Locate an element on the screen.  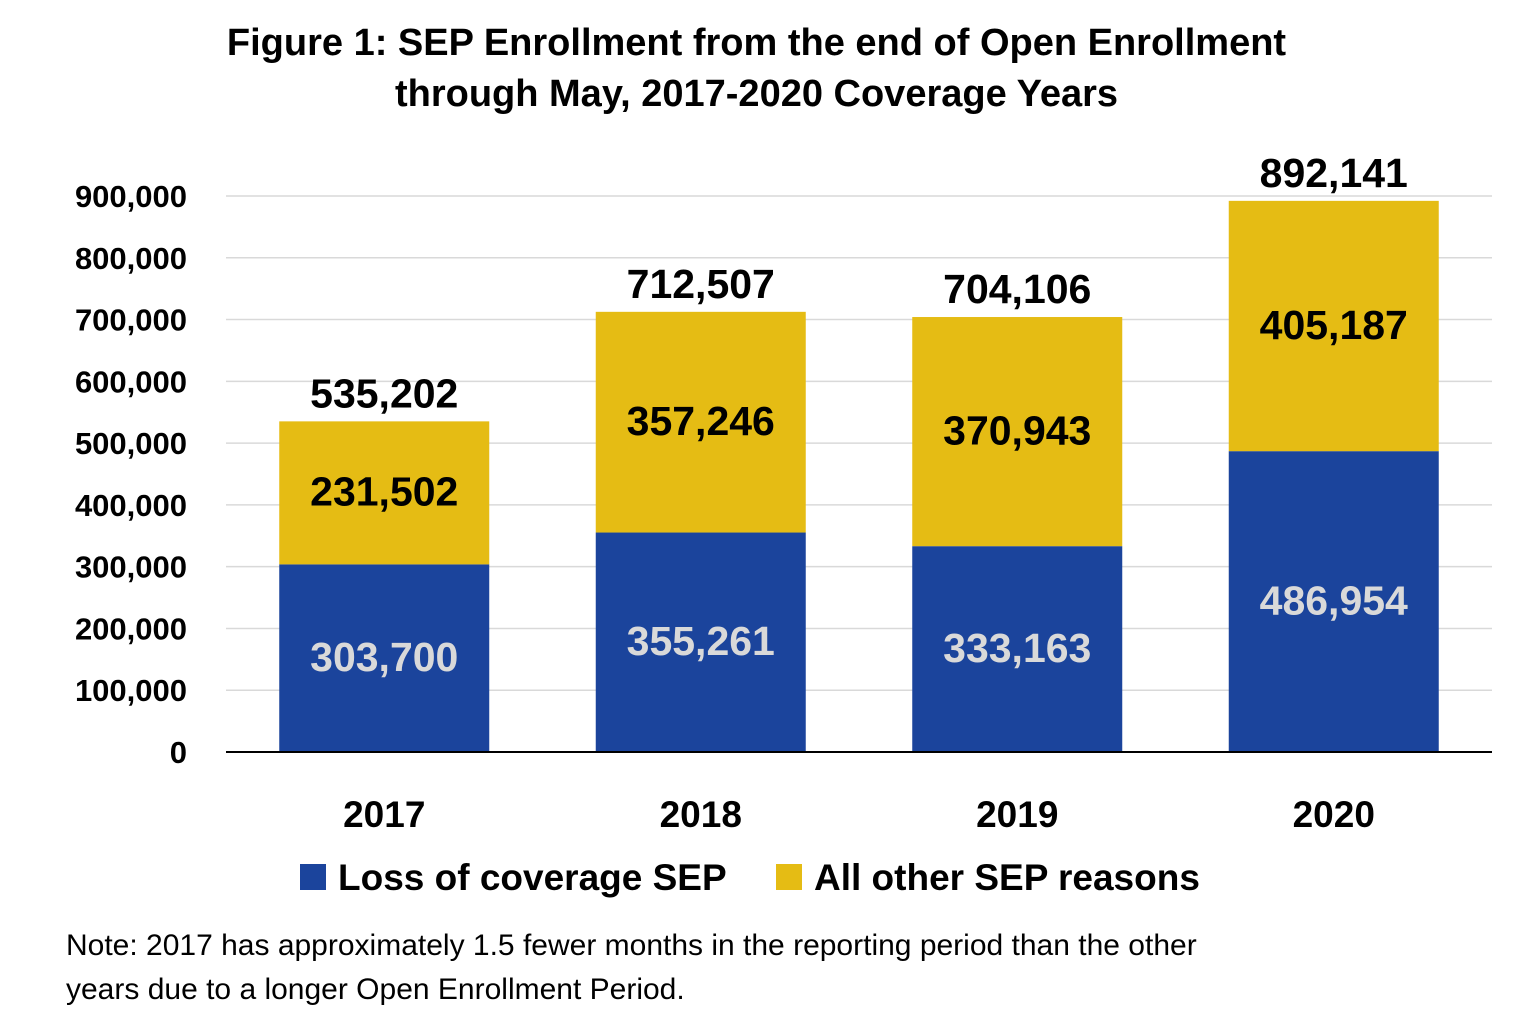
data-label-other-reasons: 231,502 is located at coordinates (384, 492).